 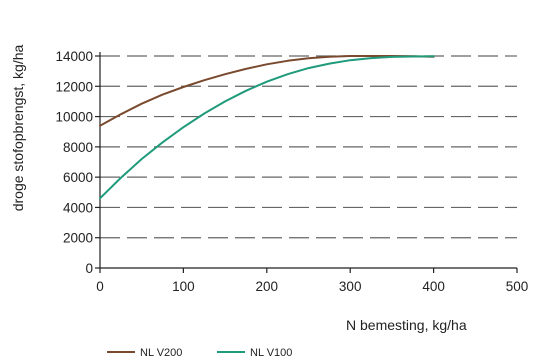 What do you see at coordinates (74, 117) in the screenshot?
I see `y-tick-label: 10000` at bounding box center [74, 117].